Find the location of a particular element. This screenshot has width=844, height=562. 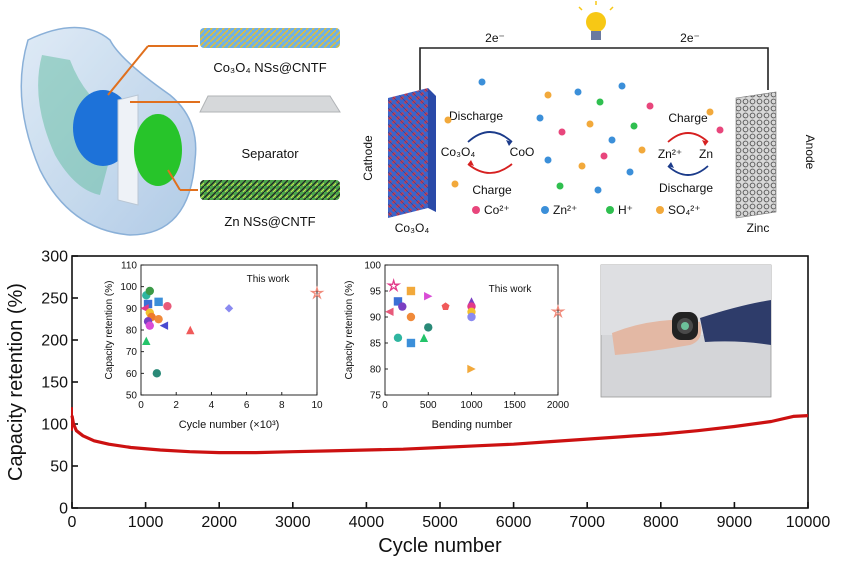

anode-discharge-label: Discharge is located at coordinates (686, 188).